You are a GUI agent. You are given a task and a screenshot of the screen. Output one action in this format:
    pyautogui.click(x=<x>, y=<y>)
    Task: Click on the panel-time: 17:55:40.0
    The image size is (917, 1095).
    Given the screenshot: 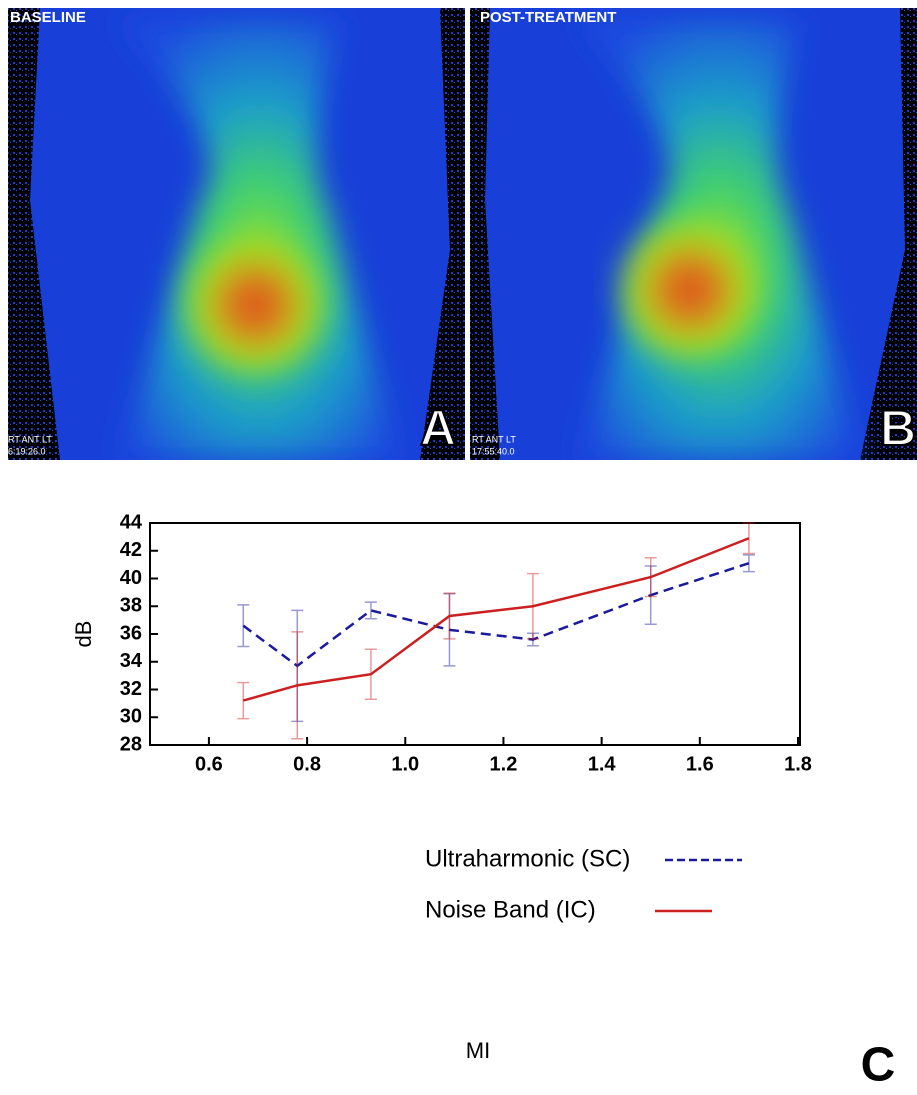 What is the action you would take?
    pyautogui.click(x=493, y=451)
    